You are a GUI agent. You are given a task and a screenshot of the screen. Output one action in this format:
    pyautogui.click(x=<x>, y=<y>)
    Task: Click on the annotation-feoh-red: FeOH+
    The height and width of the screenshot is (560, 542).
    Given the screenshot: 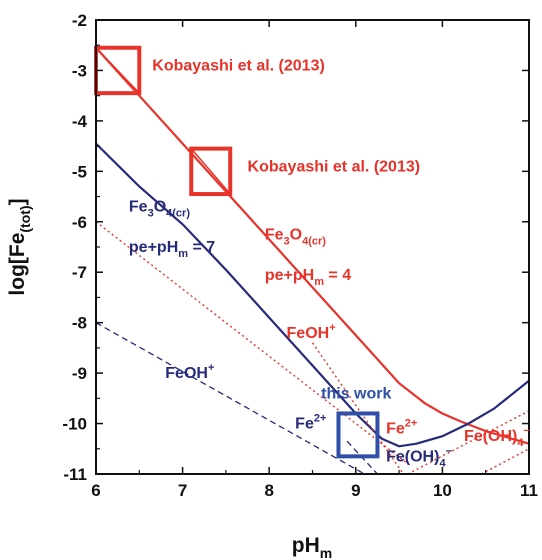 What is the action you would take?
    pyautogui.click(x=311, y=332)
    